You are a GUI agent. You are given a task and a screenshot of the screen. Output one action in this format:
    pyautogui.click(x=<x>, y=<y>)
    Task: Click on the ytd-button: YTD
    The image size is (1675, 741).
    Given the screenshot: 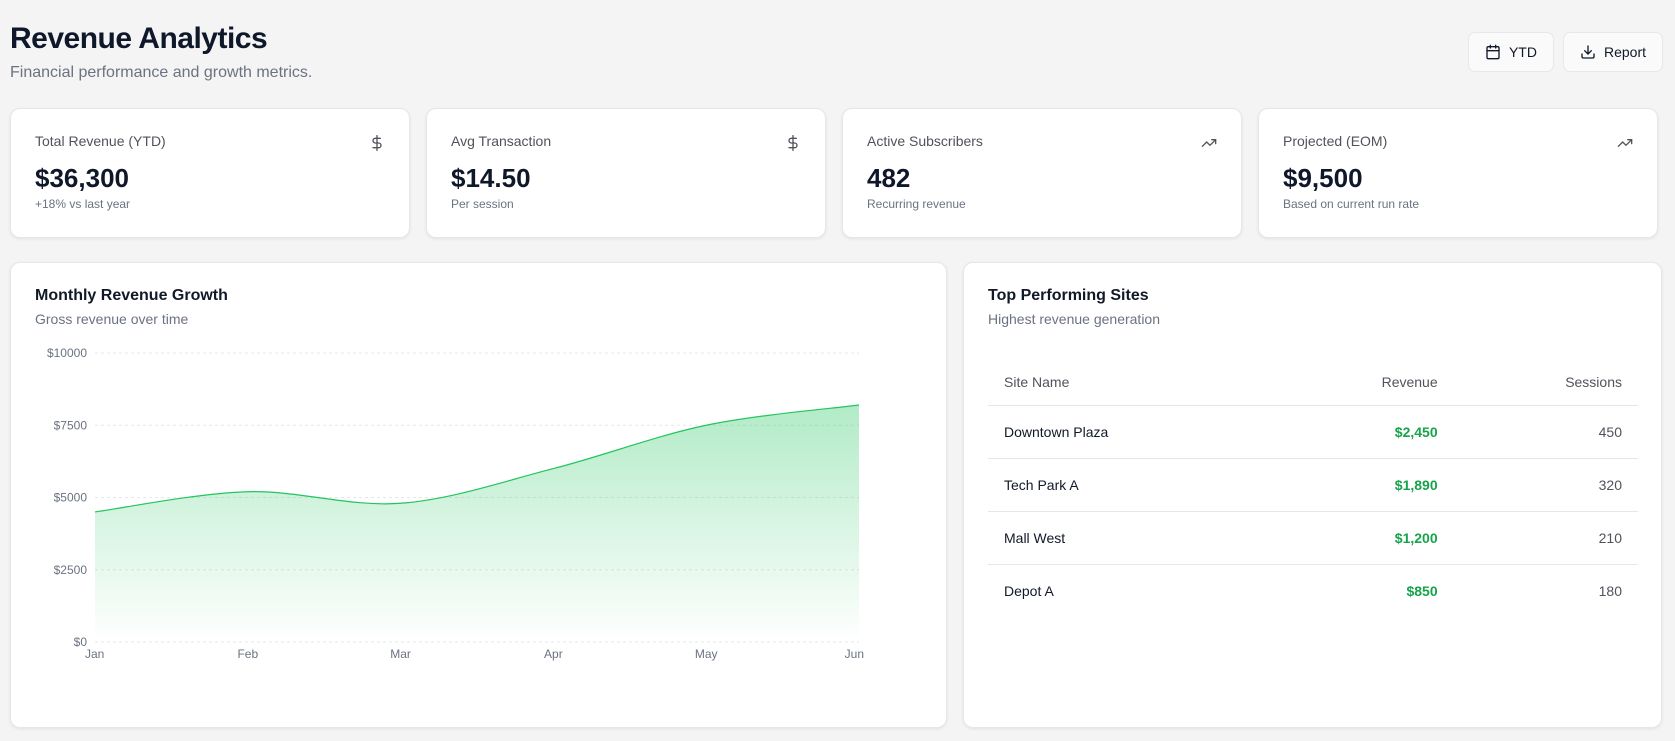 What is the action you would take?
    pyautogui.click(x=1510, y=52)
    